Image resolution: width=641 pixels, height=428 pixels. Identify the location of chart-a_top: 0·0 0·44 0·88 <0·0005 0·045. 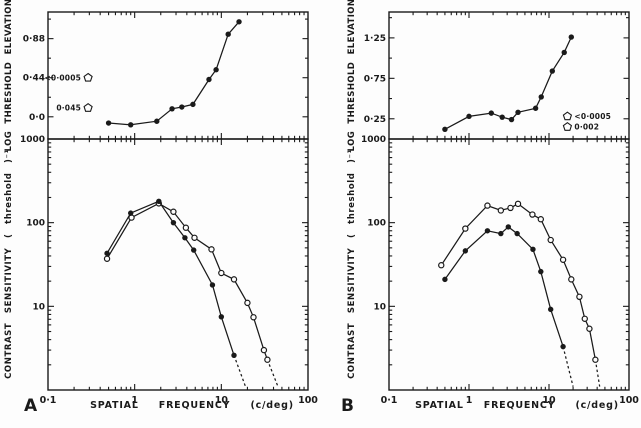
(166, 75).